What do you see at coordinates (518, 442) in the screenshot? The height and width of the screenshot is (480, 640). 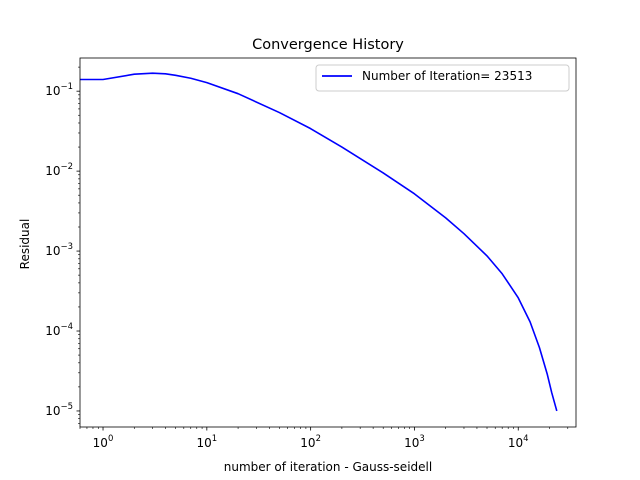 I see `x-tick-label: 10⁴` at bounding box center [518, 442].